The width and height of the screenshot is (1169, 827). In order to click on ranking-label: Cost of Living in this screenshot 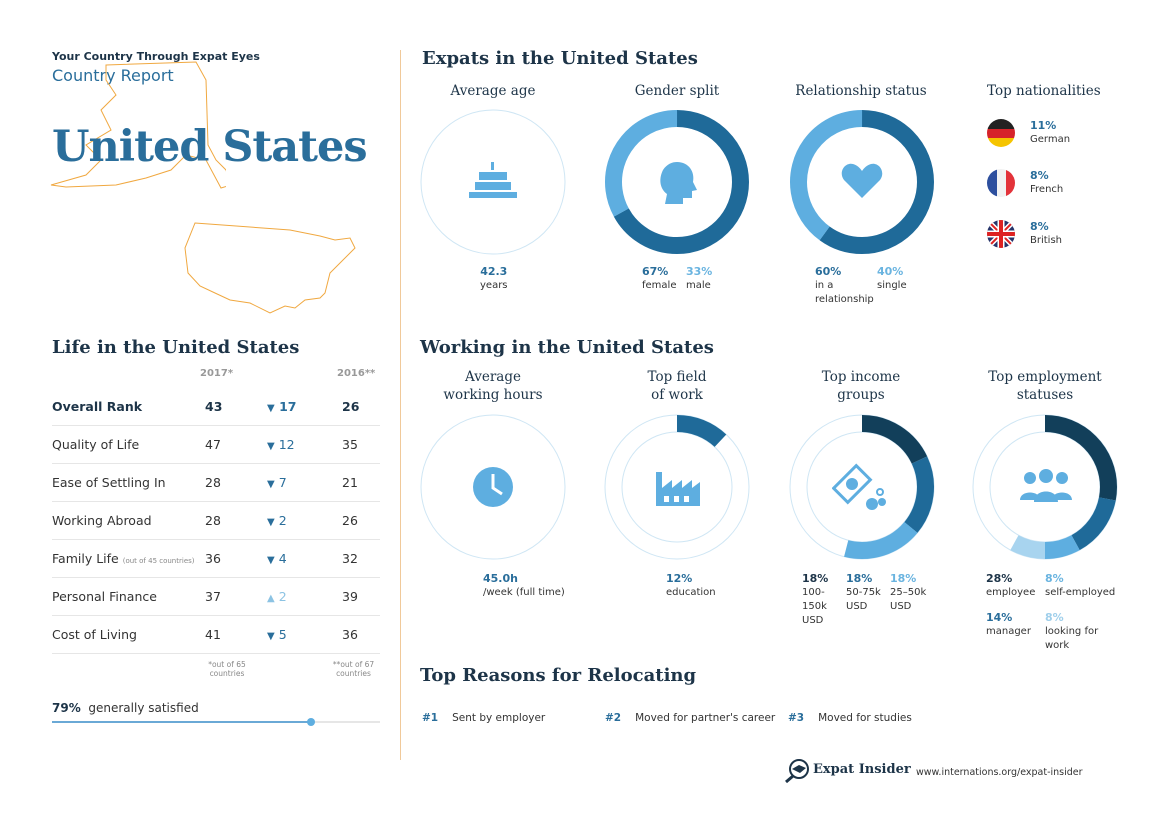, I will do `click(94, 634)`.